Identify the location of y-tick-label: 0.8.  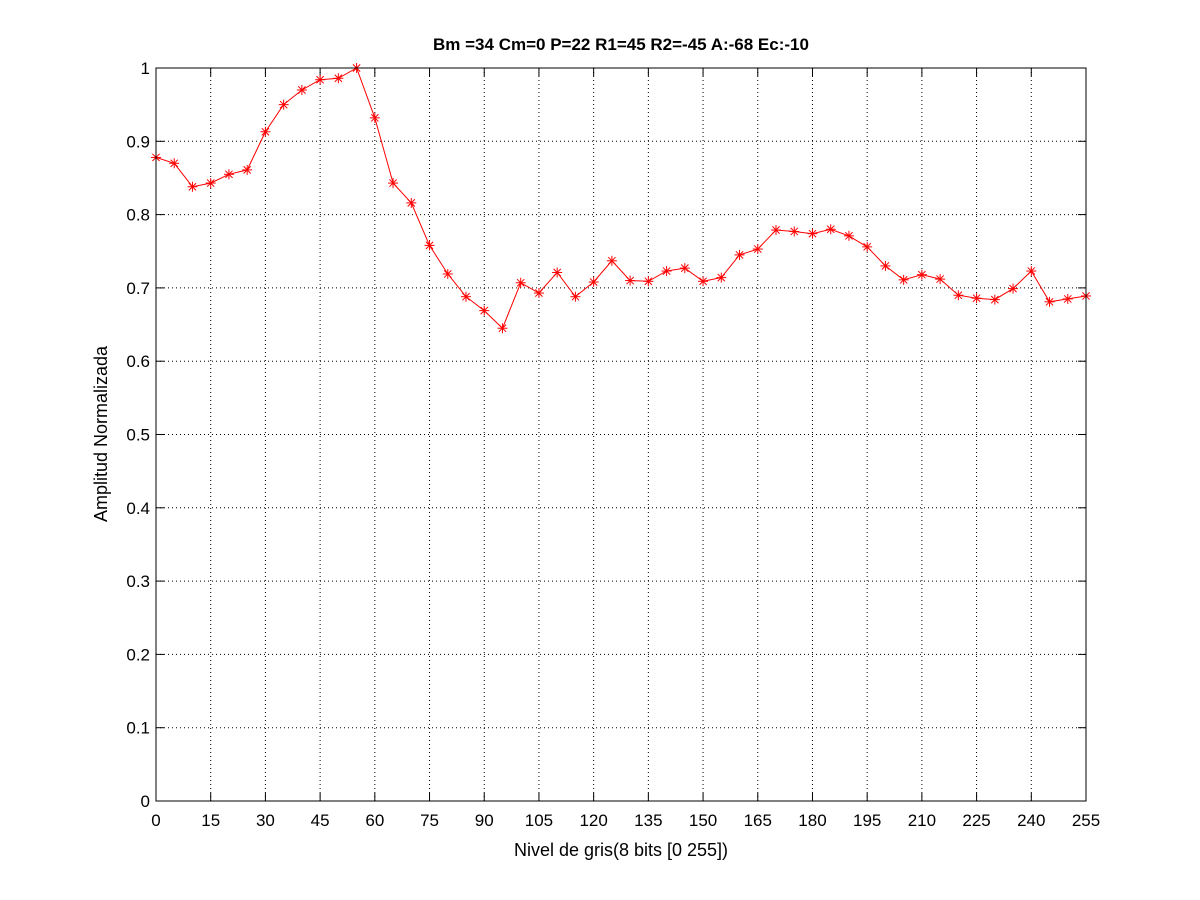
(138, 215).